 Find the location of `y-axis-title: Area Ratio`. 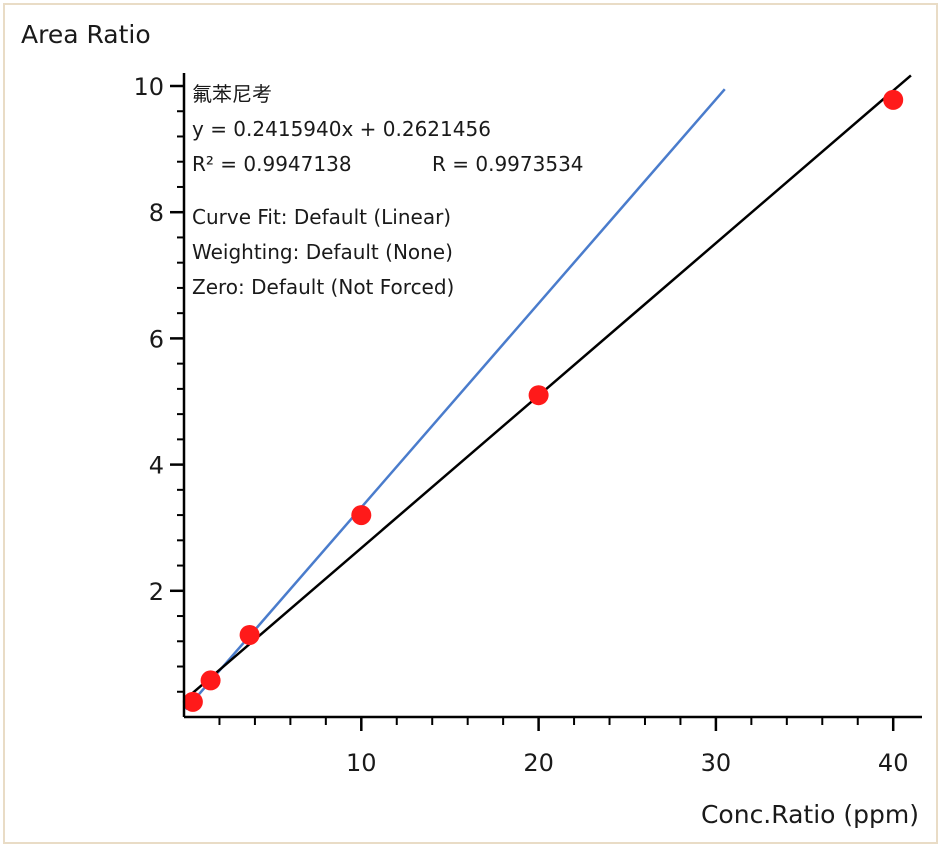

y-axis-title: Area Ratio is located at coordinates (86, 34).